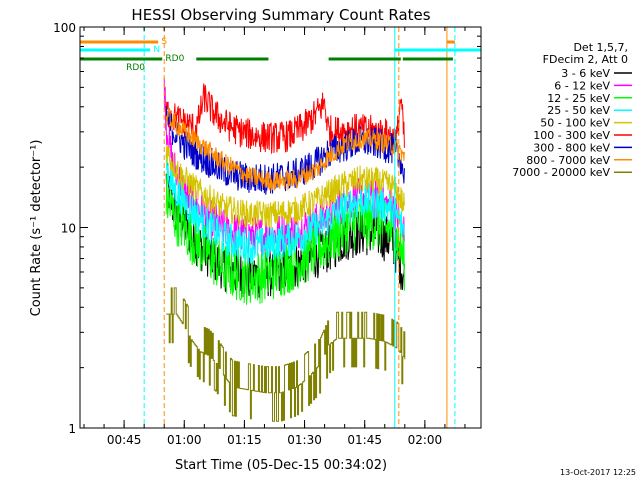 The height and width of the screenshot is (480, 640). I want to click on plot-timestamp: 13-Oct-2017 12:25, so click(598, 472).